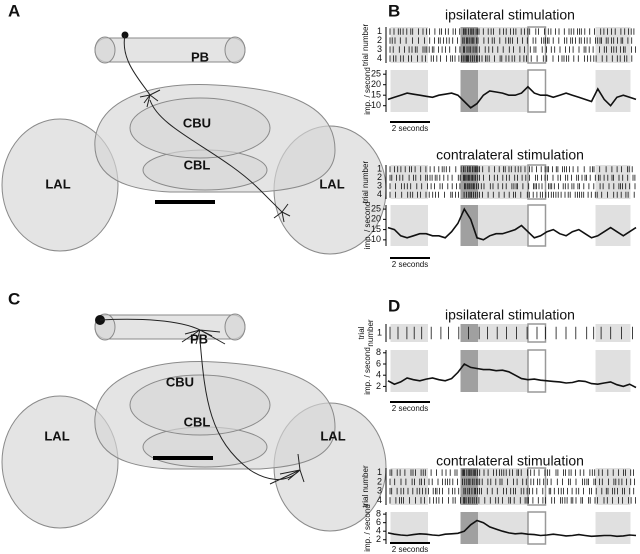 Image resolution: width=640 pixels, height=554 pixels. I want to click on y-tick-label: 15, so click(376, 229).